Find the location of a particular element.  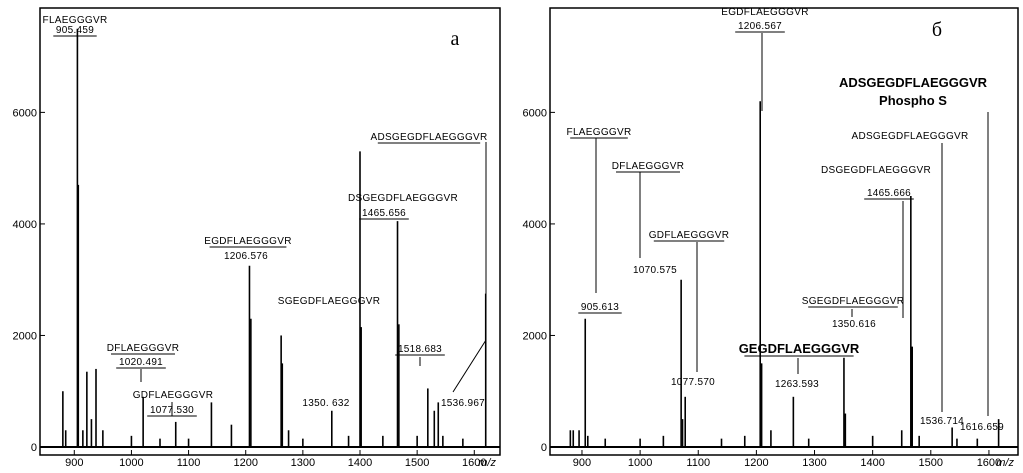

annotation-leader-line is located at coordinates (469, 267).